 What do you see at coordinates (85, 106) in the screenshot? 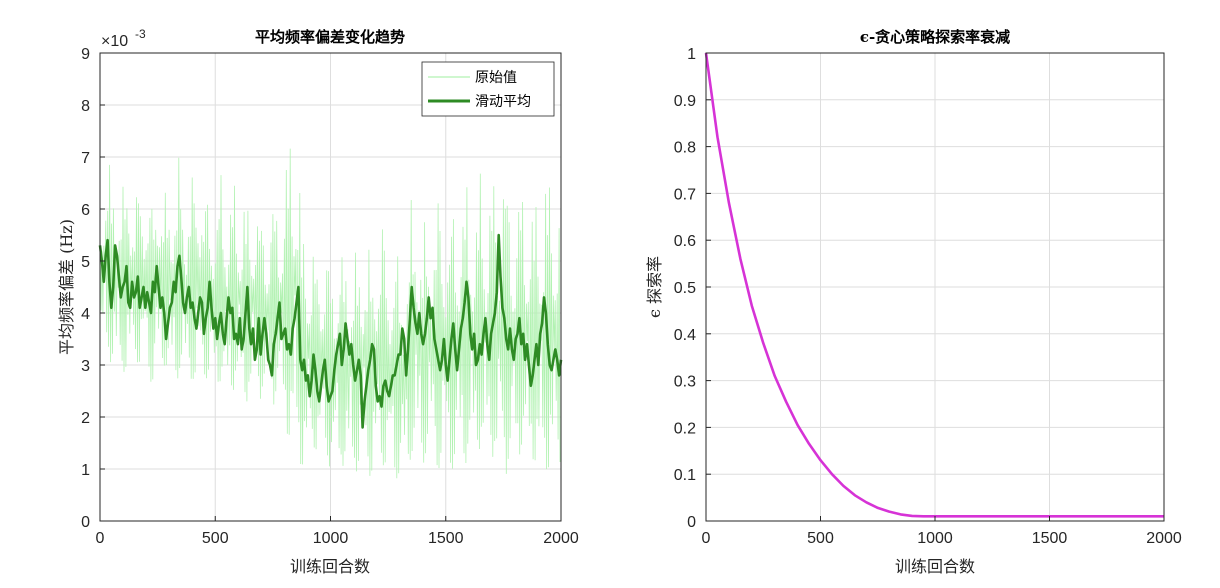
I see `left-y-tick-label: 8` at bounding box center [85, 106].